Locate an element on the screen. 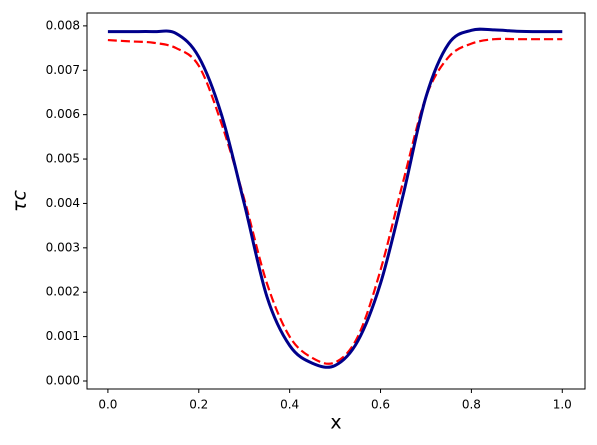 This screenshot has width=597, height=445. y-axis-label: τc is located at coordinates (20, 201).